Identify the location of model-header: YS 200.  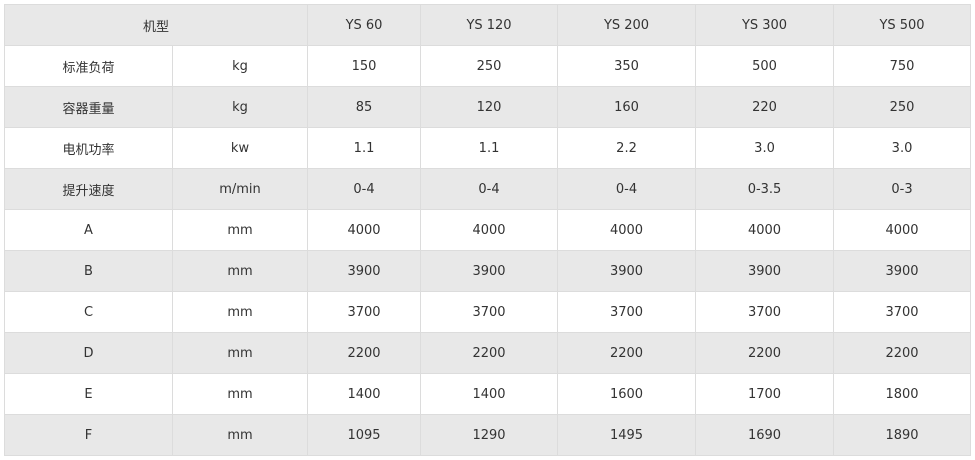
(627, 25).